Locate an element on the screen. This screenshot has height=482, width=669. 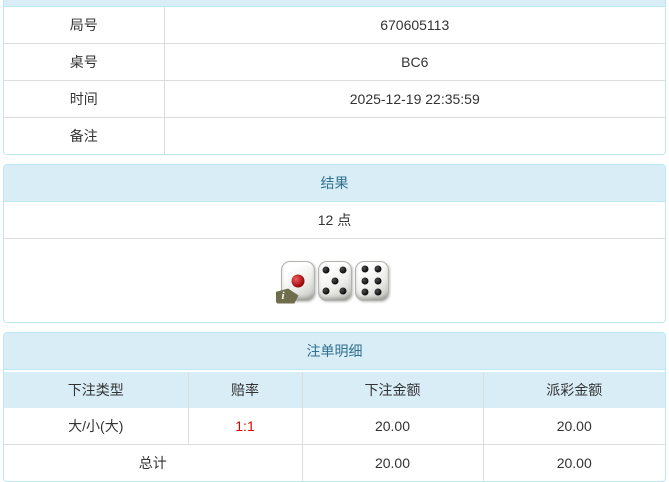
table-number-label: 桌号 is located at coordinates (84, 62).